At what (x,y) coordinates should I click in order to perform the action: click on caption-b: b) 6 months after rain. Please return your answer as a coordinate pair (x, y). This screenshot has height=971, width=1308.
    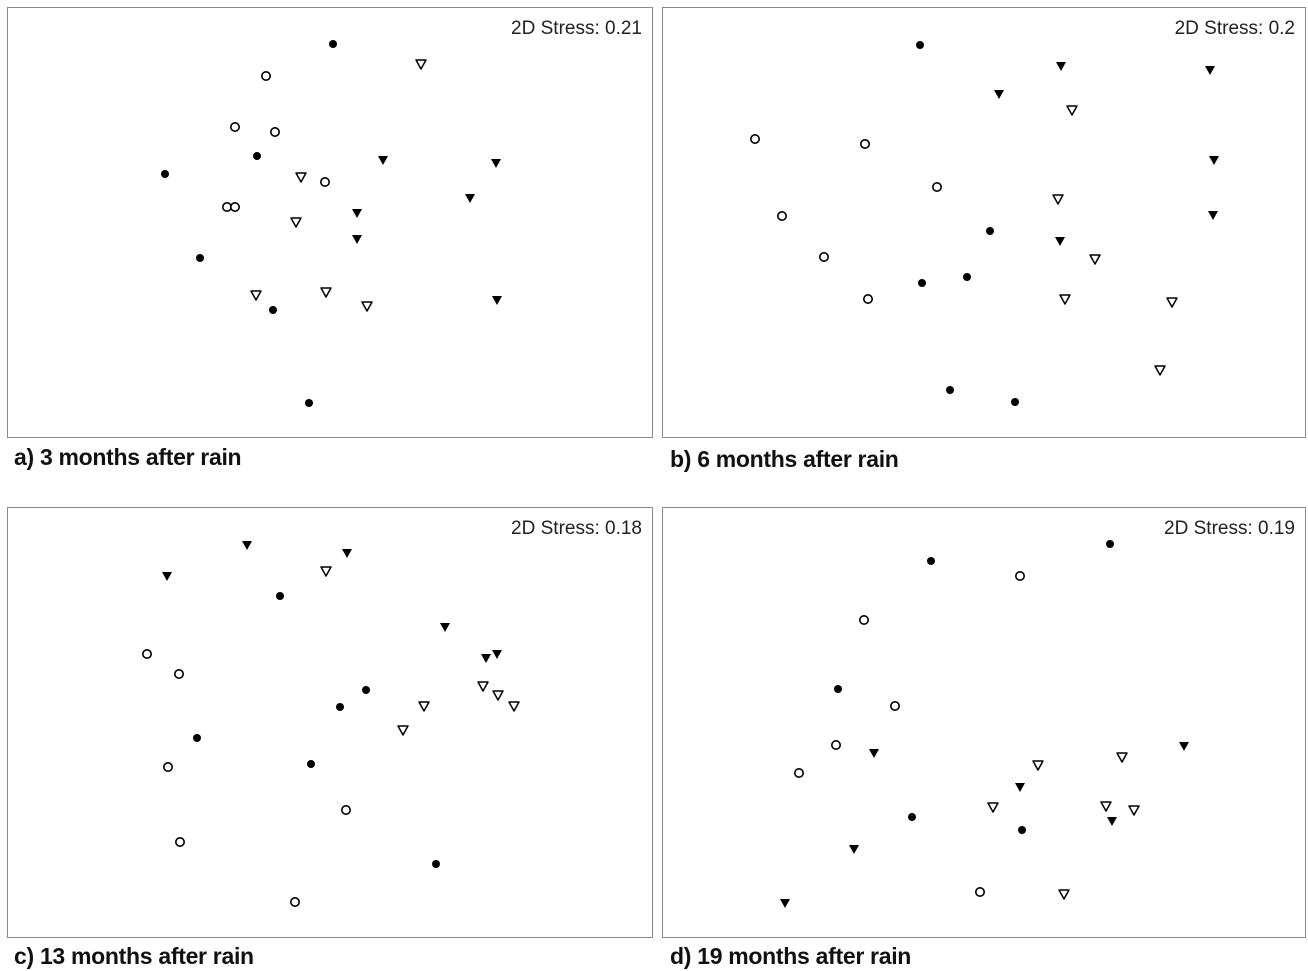
    Looking at the image, I should click on (784, 459).